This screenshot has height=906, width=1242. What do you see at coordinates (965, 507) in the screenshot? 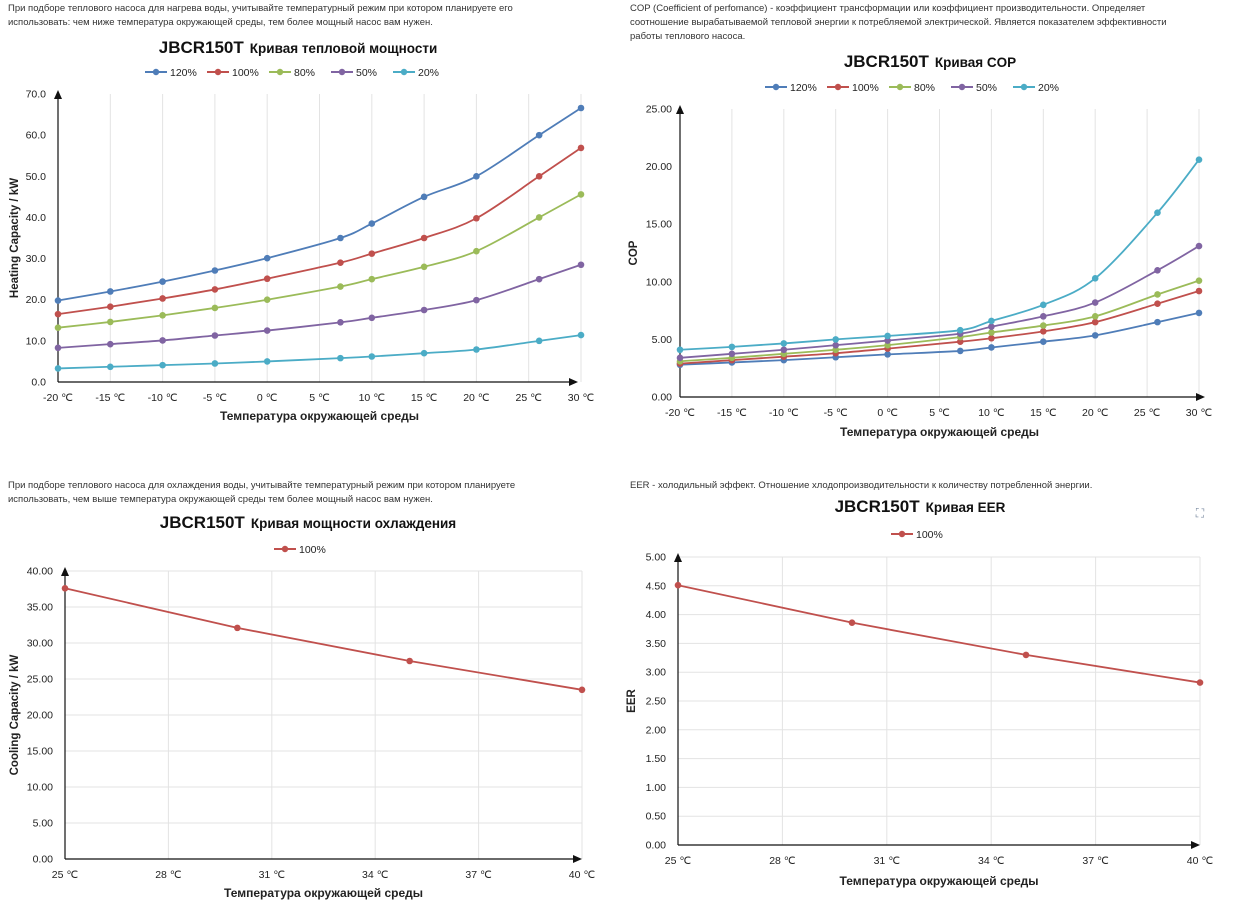
I see `eer-title-text: Кривая EER` at bounding box center [965, 507].